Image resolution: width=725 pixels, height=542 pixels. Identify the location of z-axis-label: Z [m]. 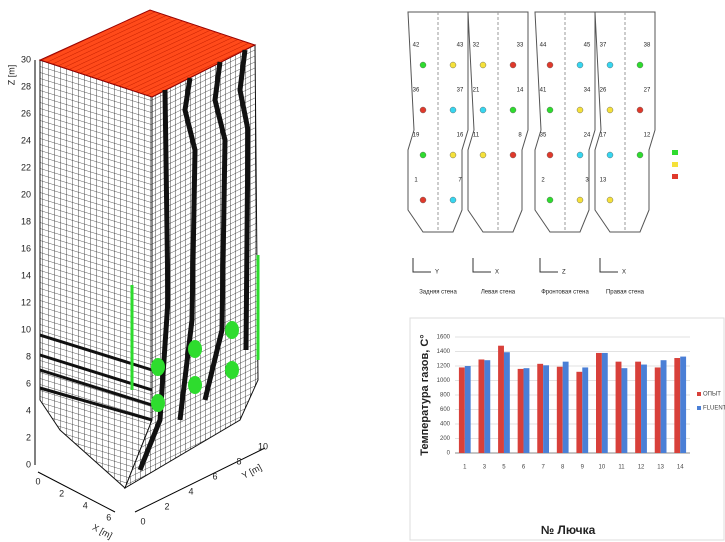
(11, 75).